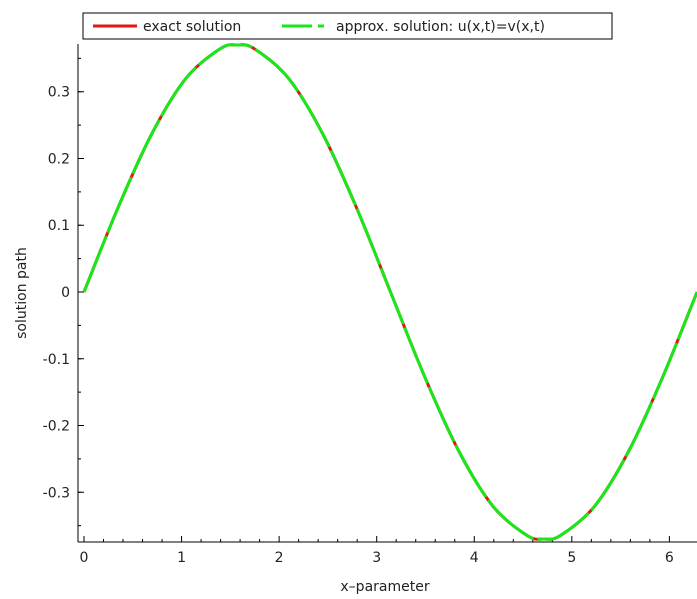 Image resolution: width=697 pixels, height=599 pixels. Describe the element at coordinates (59, 226) in the screenshot. I see `y-tick-label: 0.1` at that location.